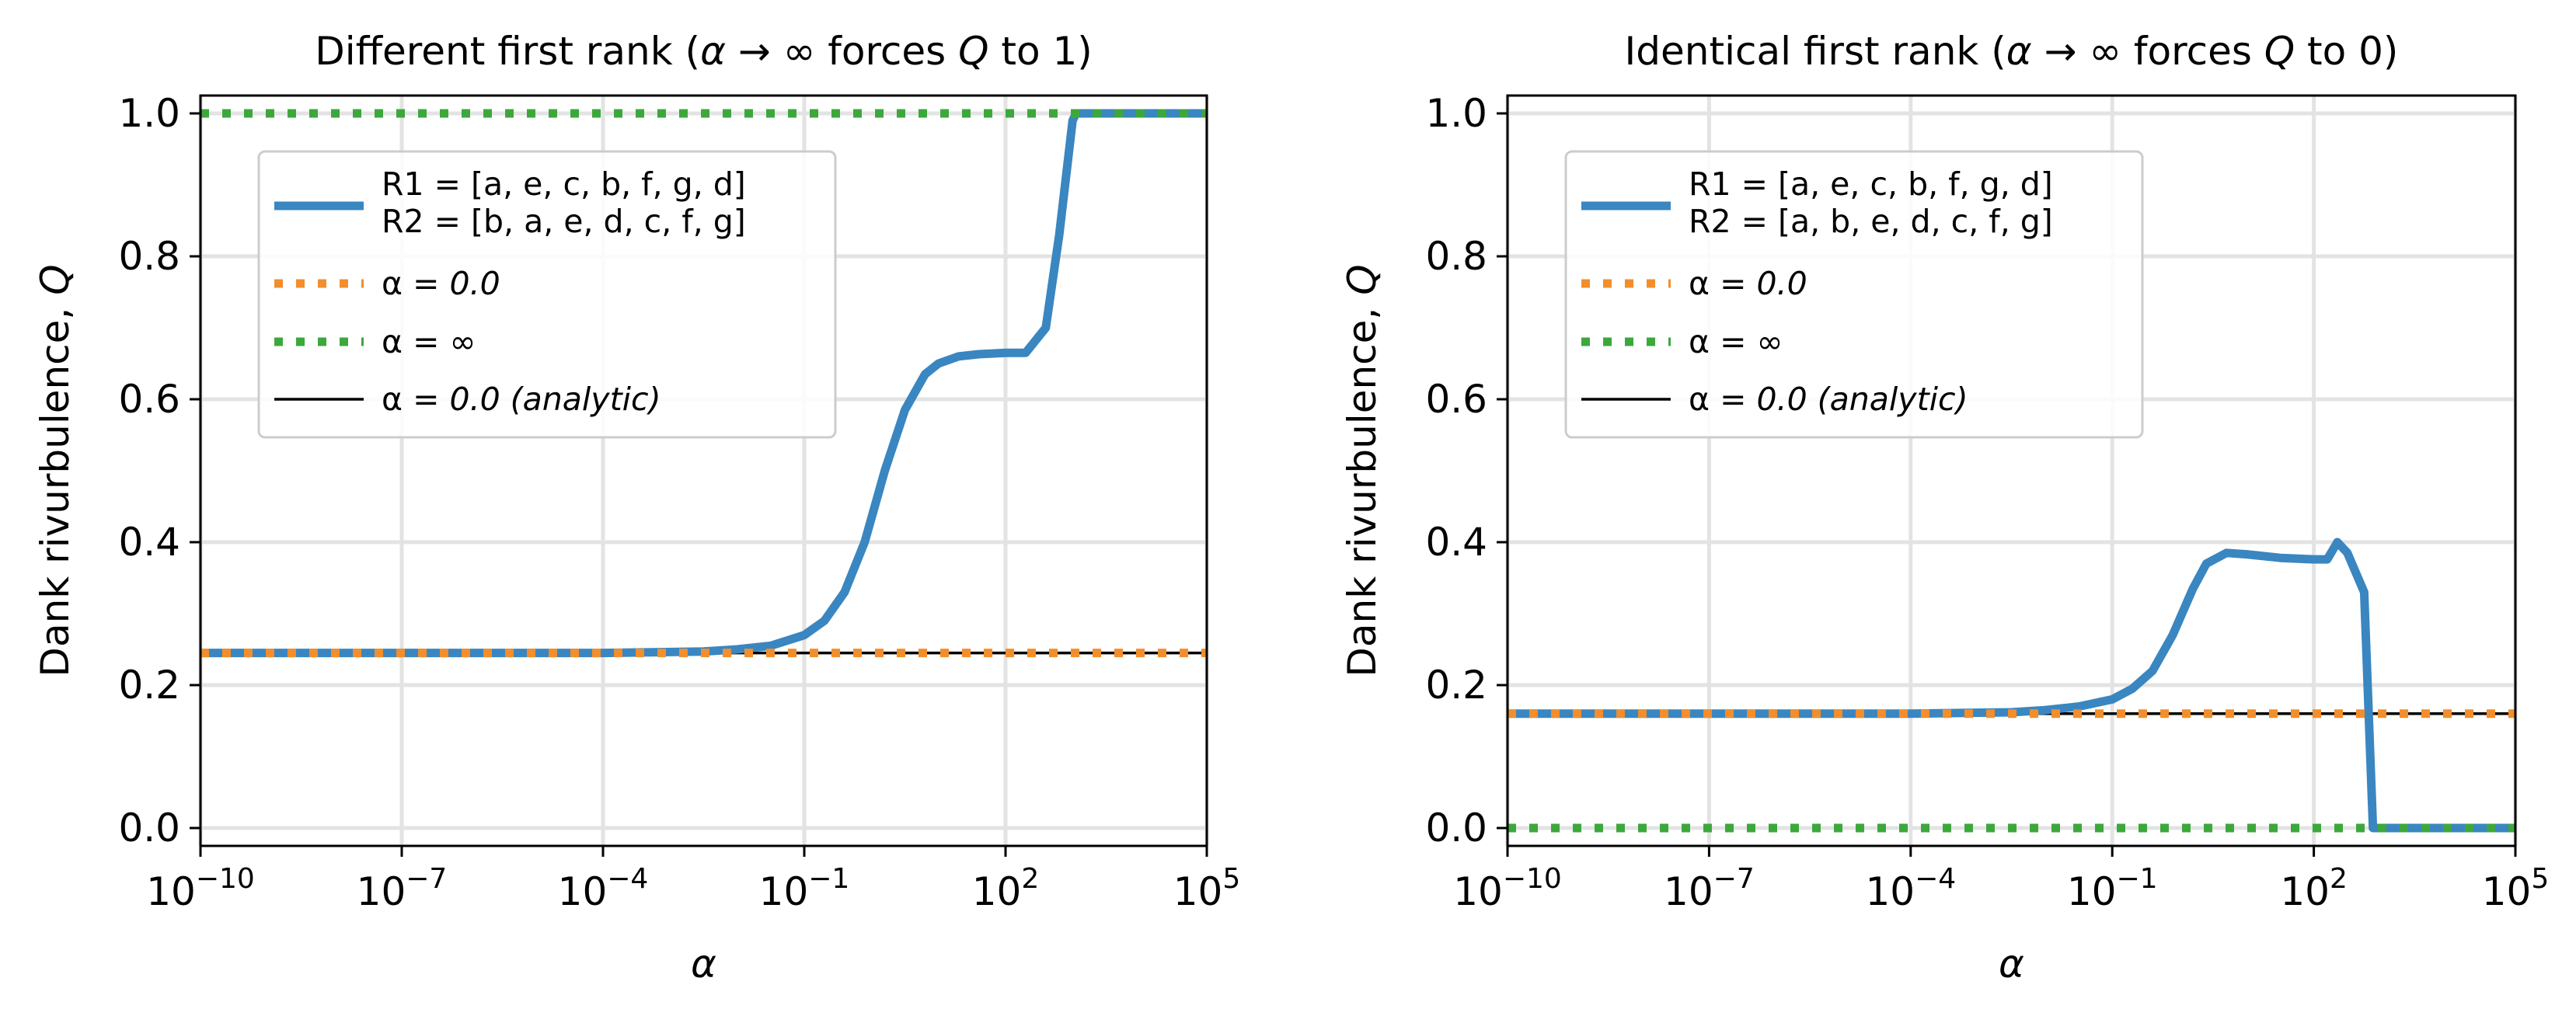  Describe the element at coordinates (564, 221) in the screenshot. I see `legend-label: R2 = [b, a, e, d, c, f, g]` at that location.